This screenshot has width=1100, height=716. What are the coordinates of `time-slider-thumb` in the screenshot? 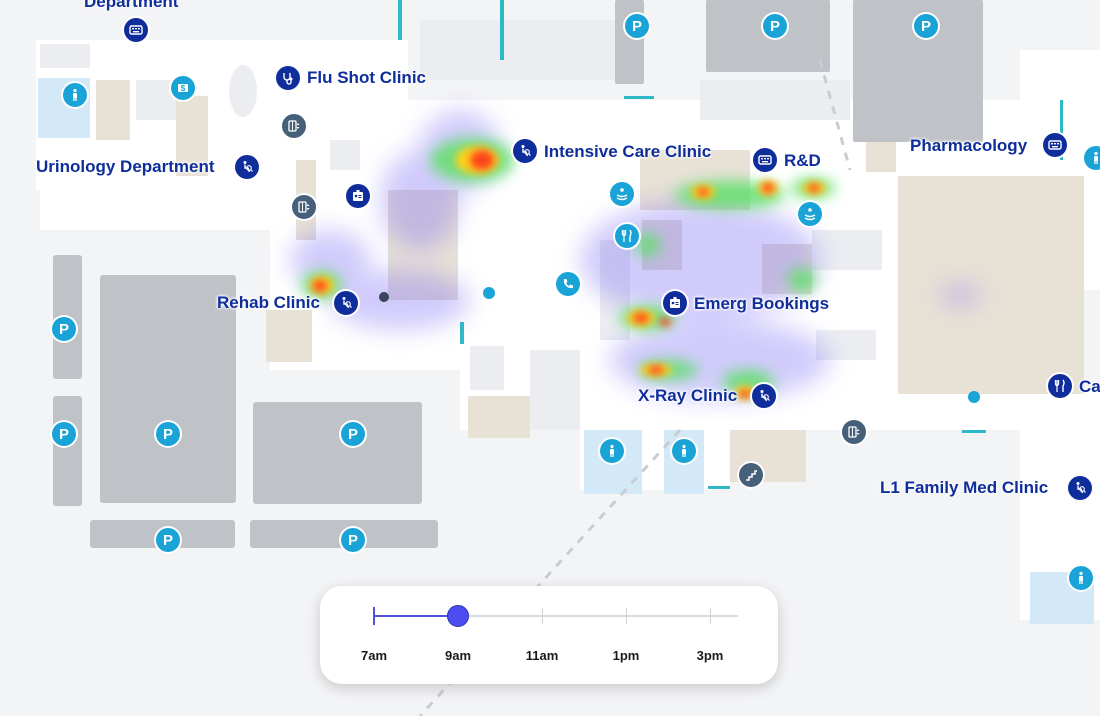 It's located at (458, 616).